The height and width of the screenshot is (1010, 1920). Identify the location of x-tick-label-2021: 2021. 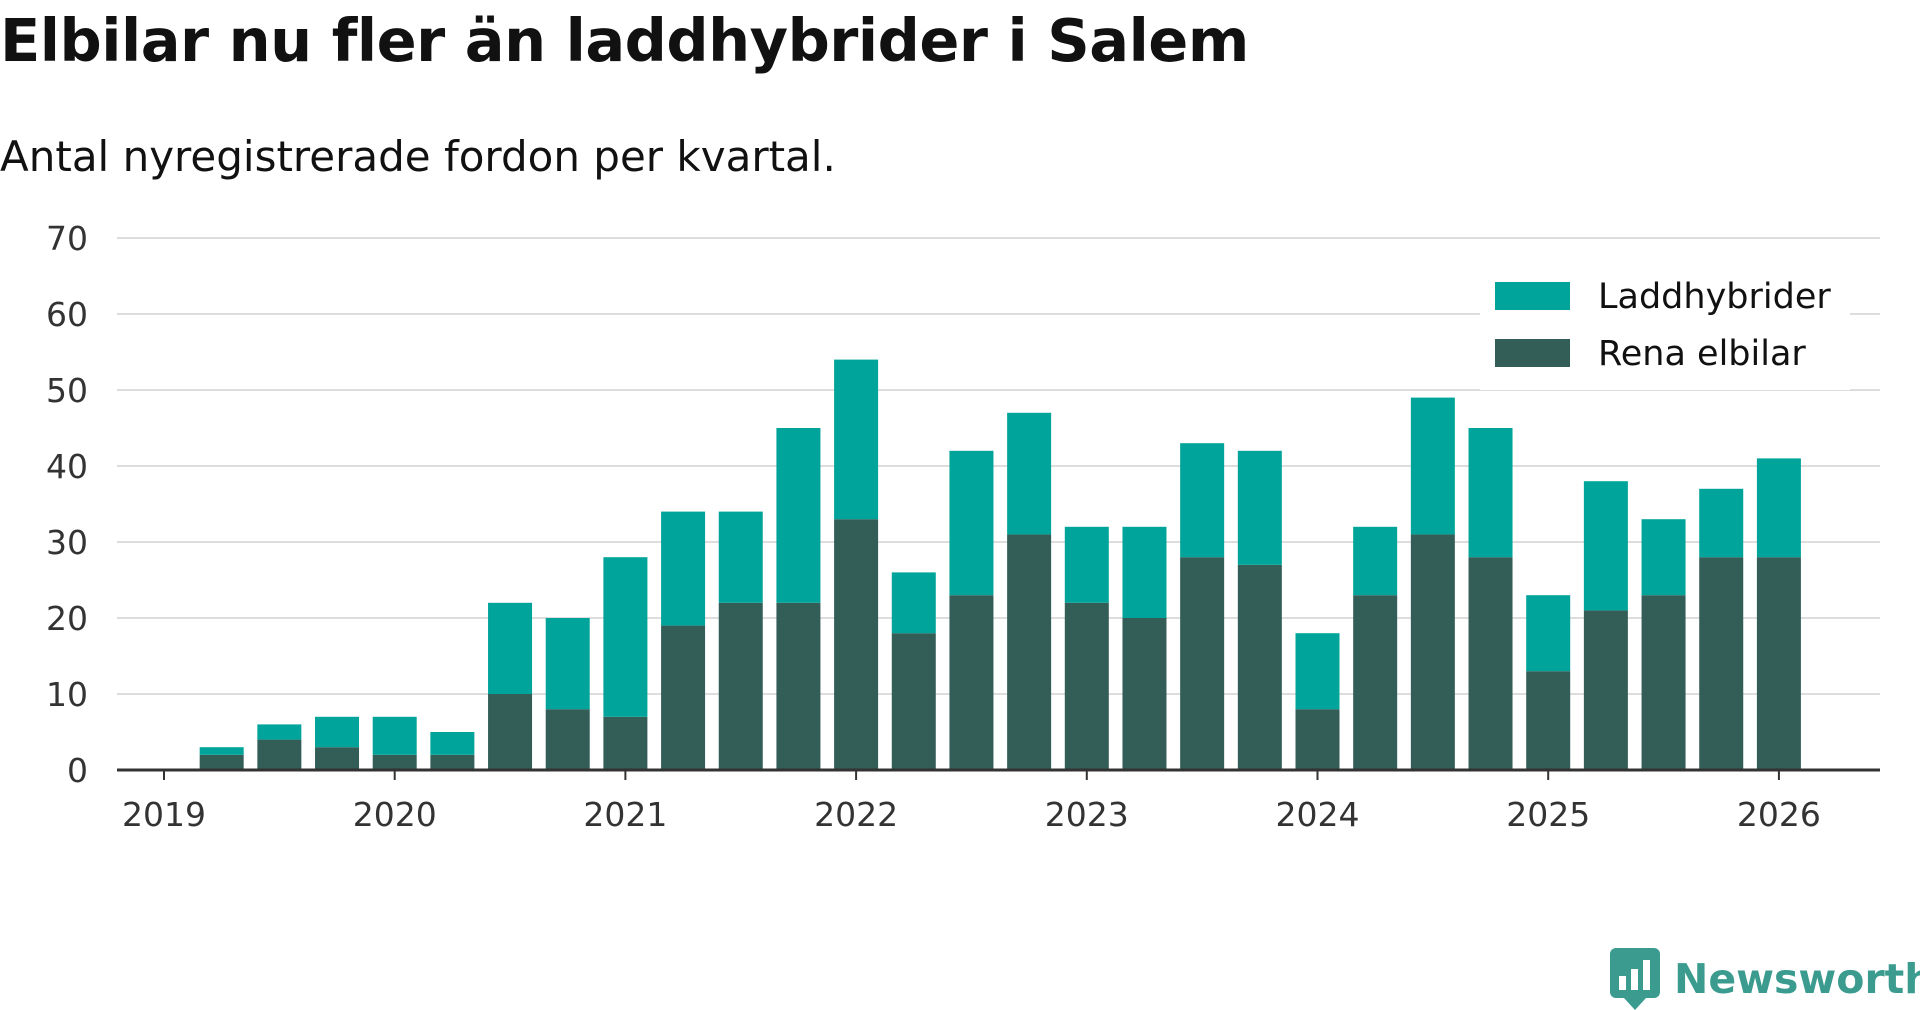
(625, 814).